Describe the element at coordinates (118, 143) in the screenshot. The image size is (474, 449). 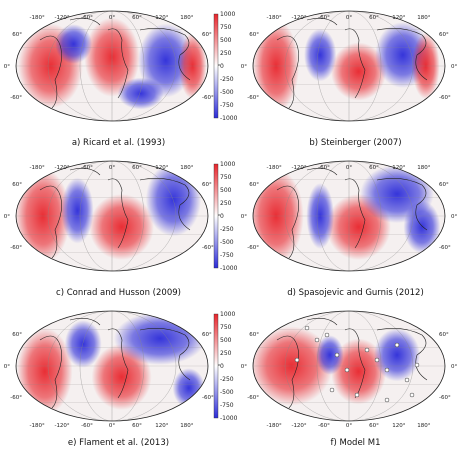
I see `panel-caption: a) Ricard et al. (1993)` at that location.